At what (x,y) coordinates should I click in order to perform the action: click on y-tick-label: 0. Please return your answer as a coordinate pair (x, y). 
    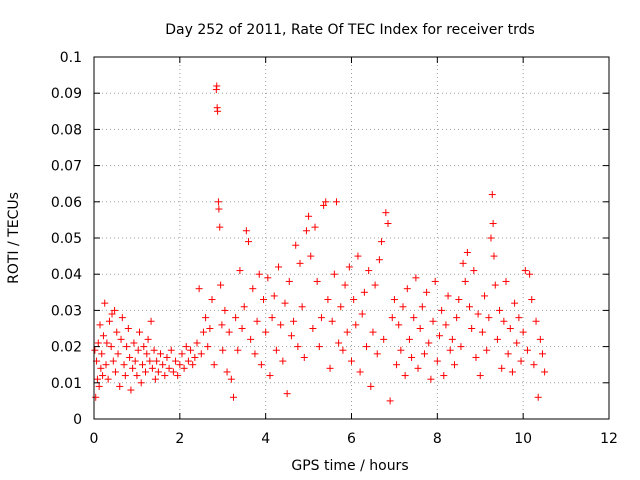
    Looking at the image, I should click on (77, 420).